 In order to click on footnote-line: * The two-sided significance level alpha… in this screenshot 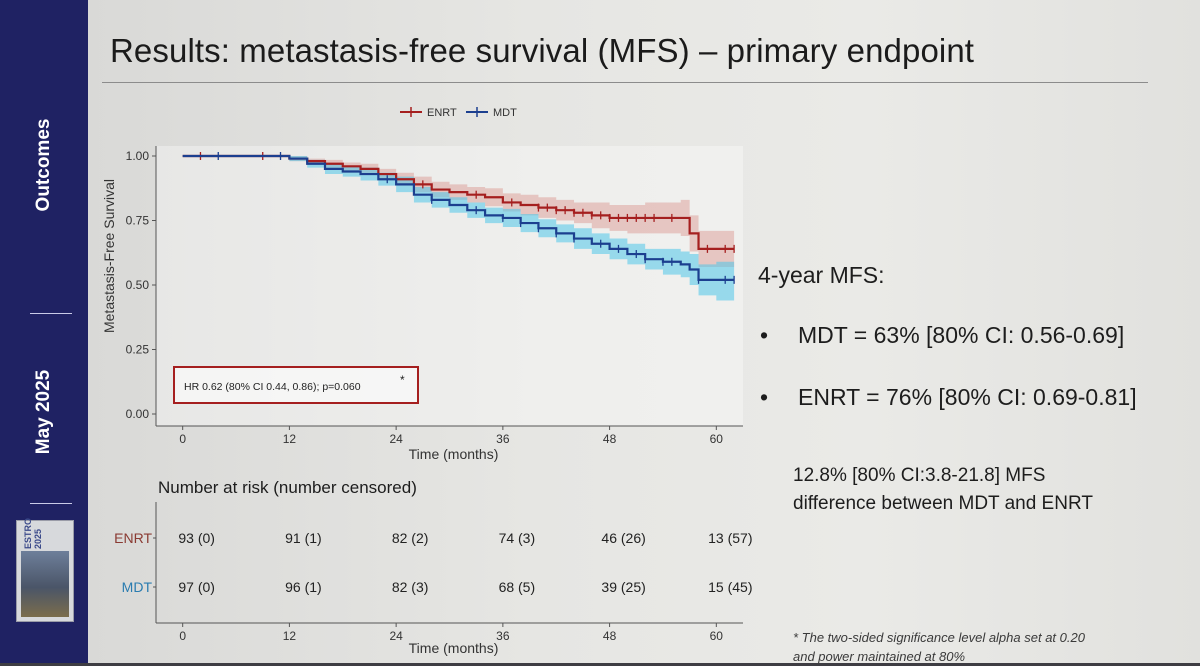, I will do `click(939, 637)`.